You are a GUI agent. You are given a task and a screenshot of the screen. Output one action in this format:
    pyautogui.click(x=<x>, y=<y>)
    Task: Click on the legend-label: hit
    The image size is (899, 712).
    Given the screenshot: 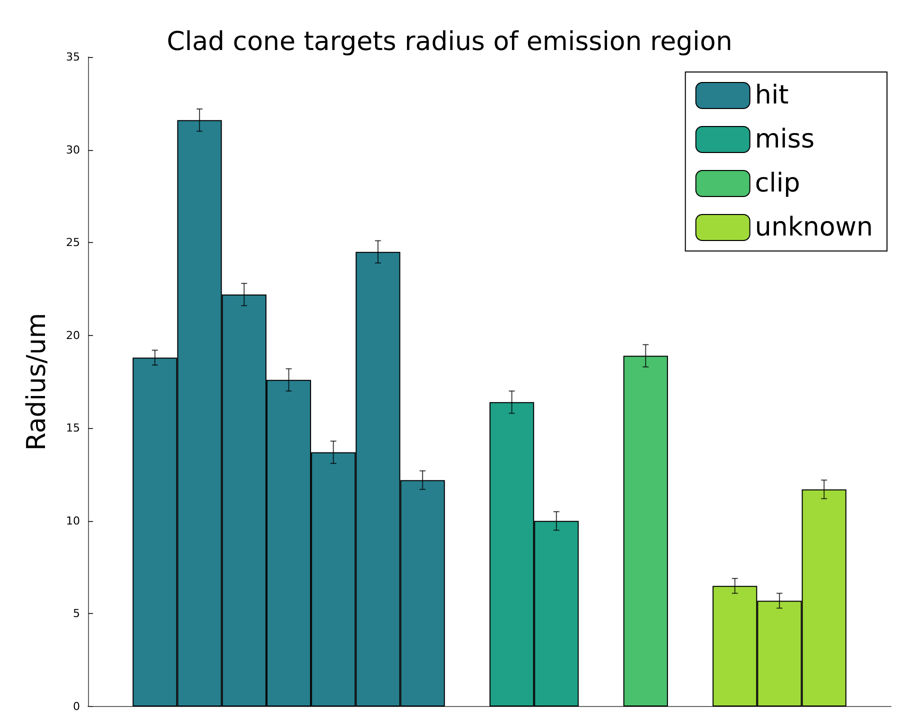 What is the action you would take?
    pyautogui.click(x=771, y=95)
    